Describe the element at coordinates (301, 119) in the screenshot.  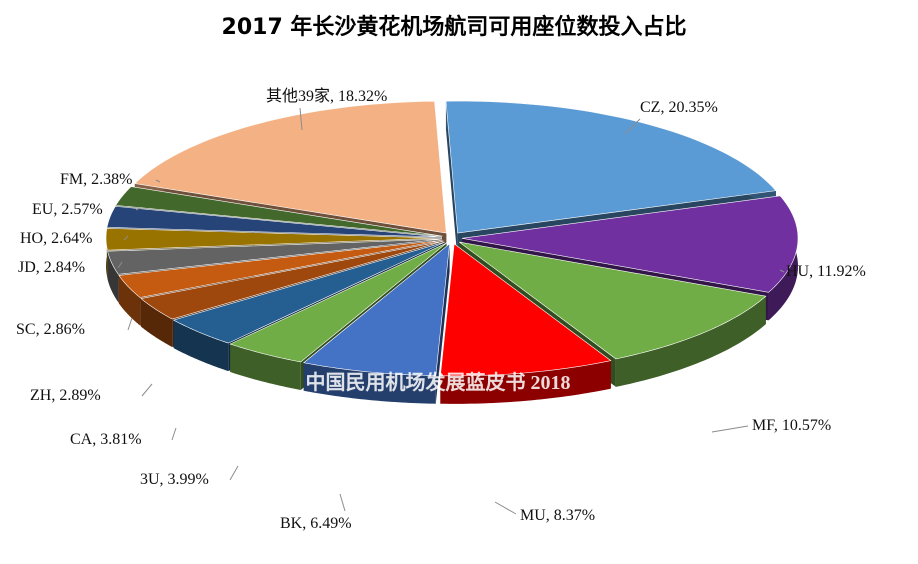
I see `leader-line-其他39家` at that location.